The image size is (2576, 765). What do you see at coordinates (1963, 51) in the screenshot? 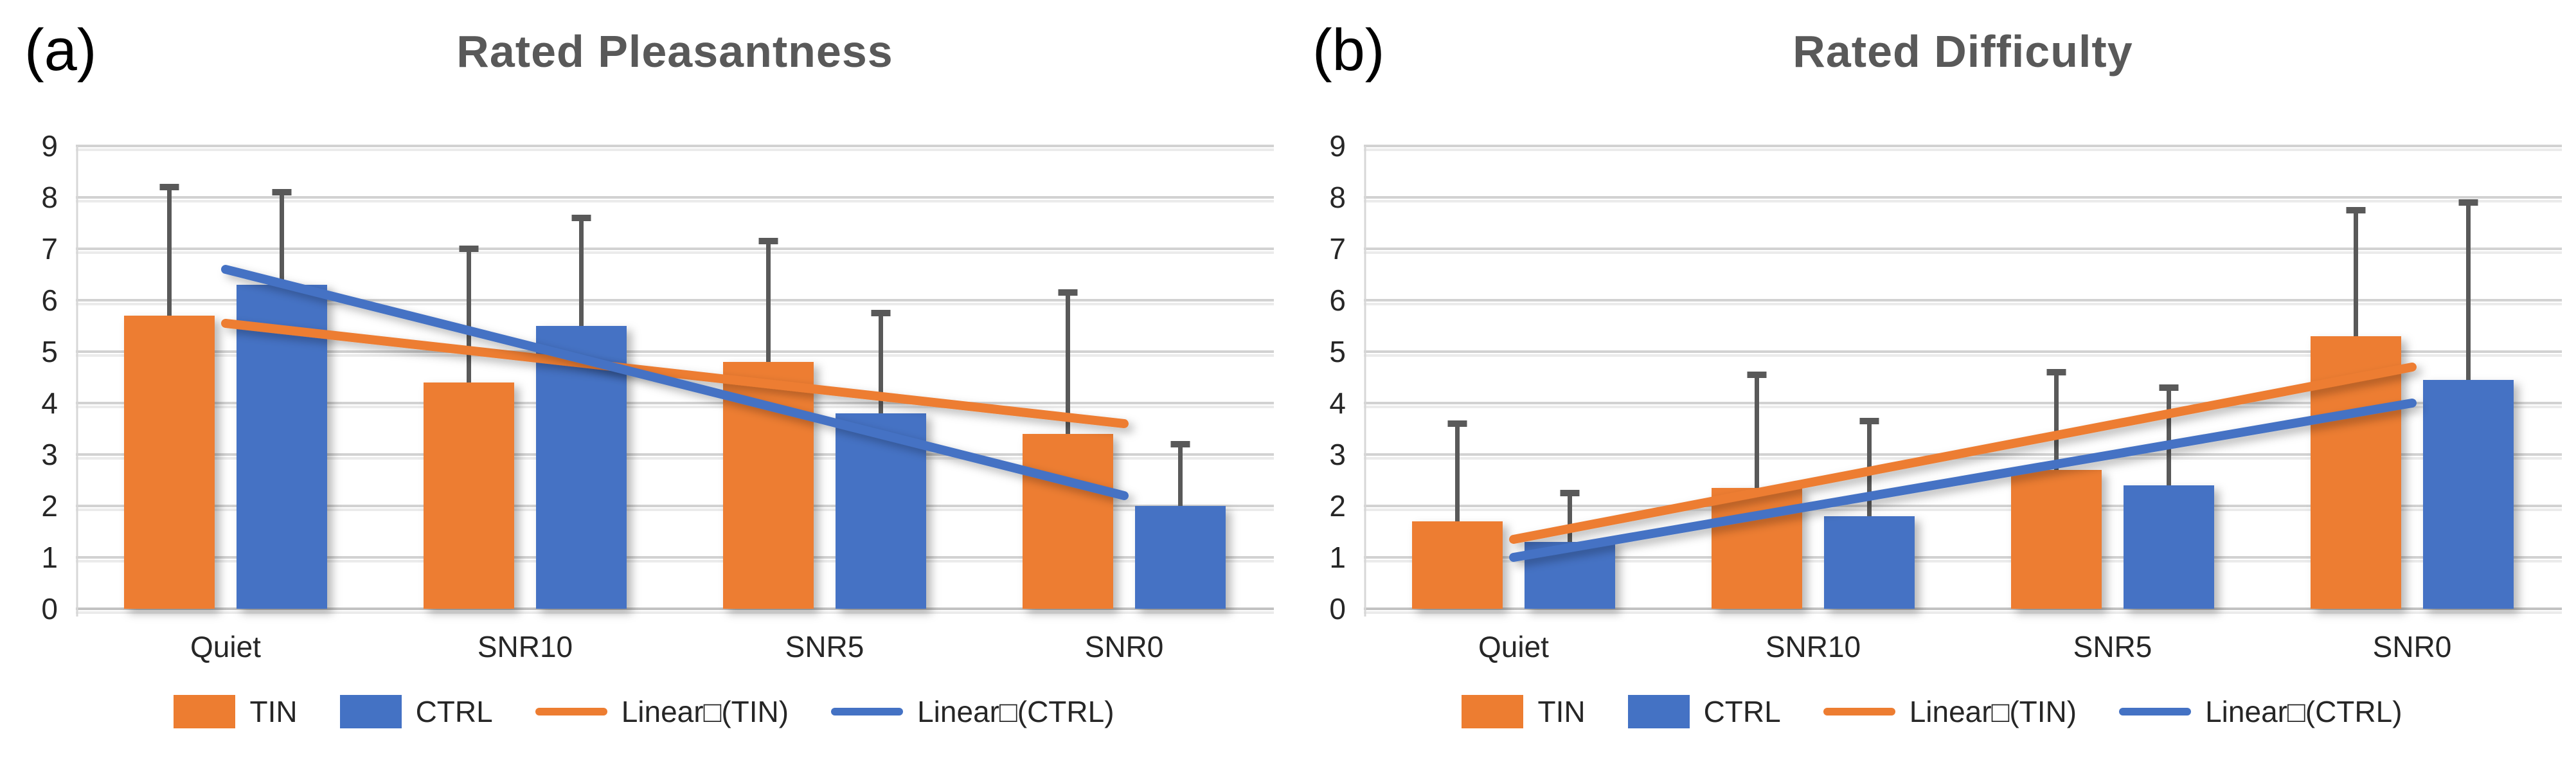
I see `chart-title: Rated Difficulty` at bounding box center [1963, 51].